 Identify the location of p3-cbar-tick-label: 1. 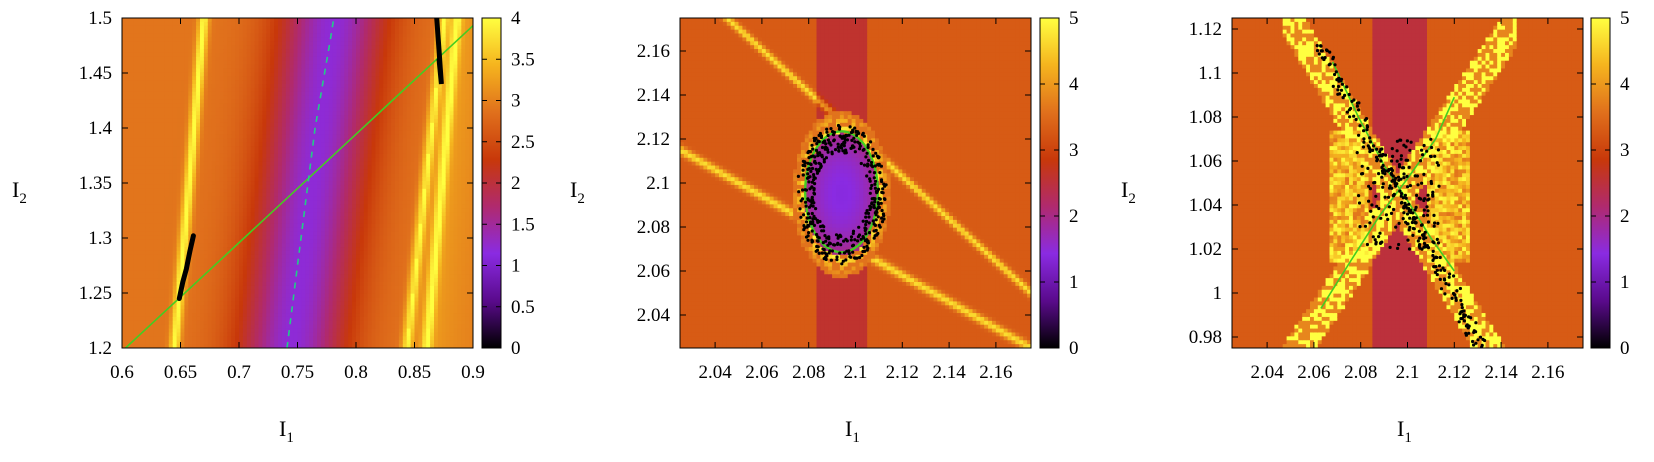
(1625, 282).